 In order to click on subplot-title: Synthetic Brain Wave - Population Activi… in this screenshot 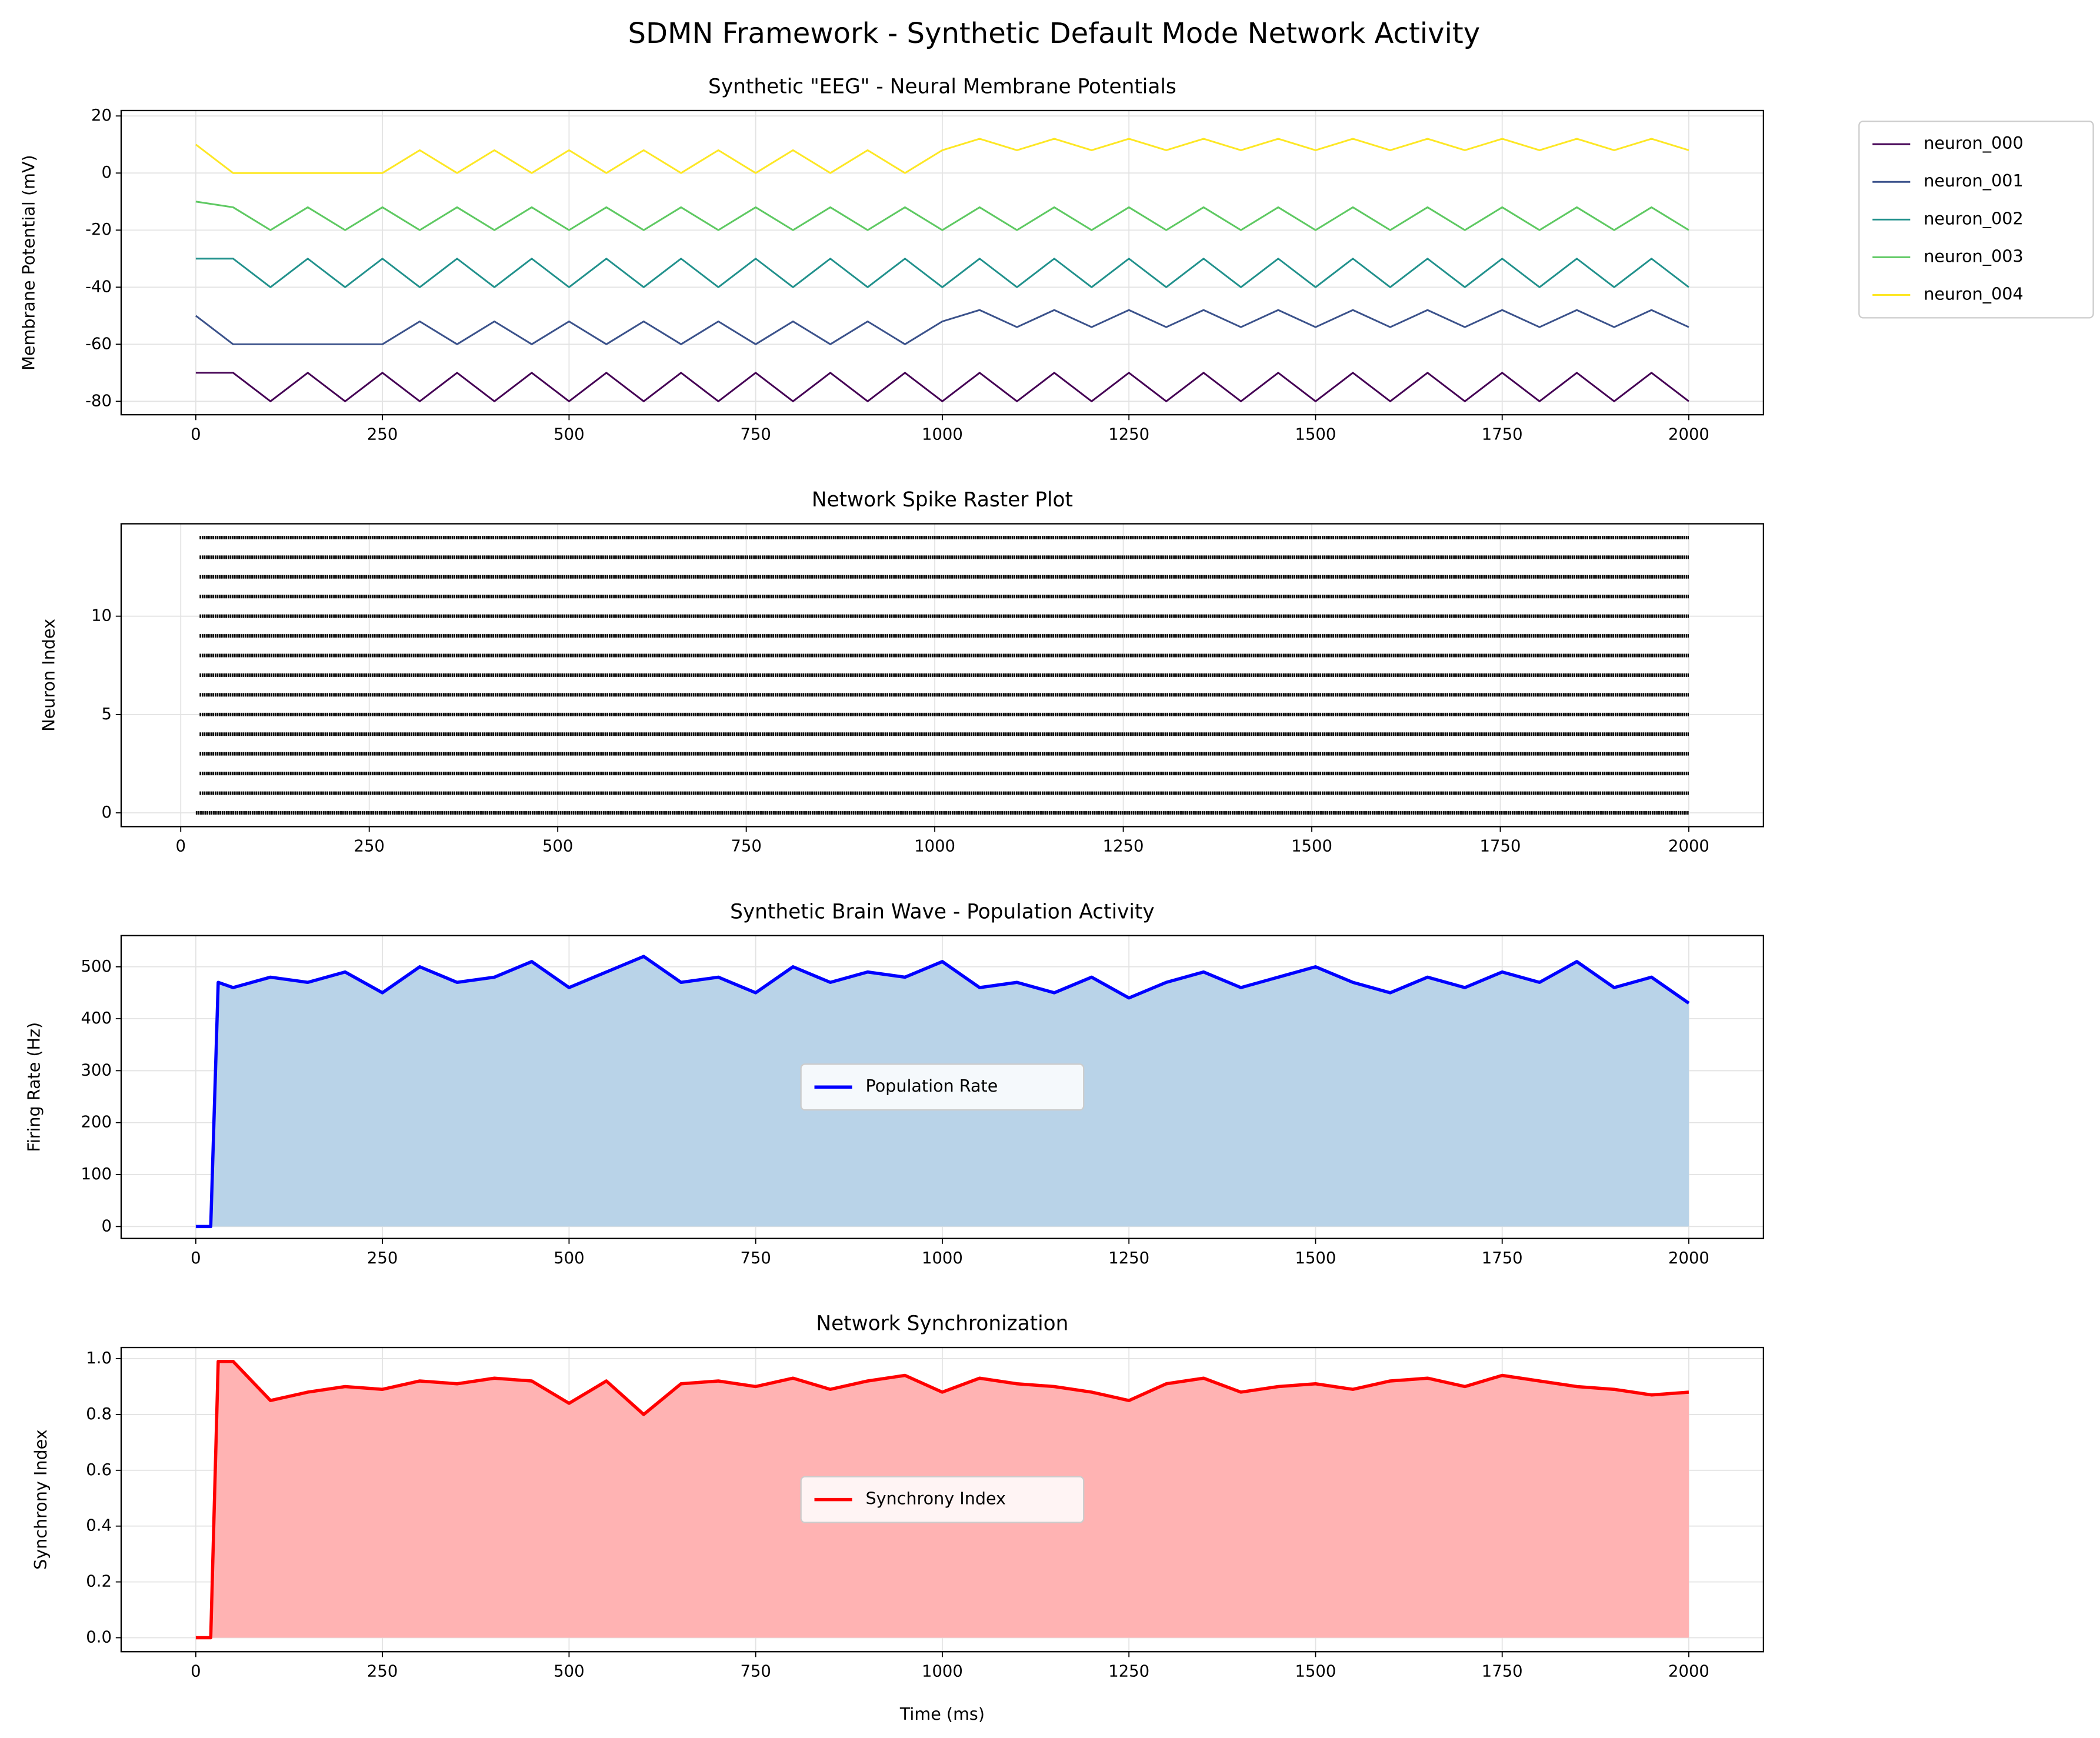, I will do `click(942, 911)`.